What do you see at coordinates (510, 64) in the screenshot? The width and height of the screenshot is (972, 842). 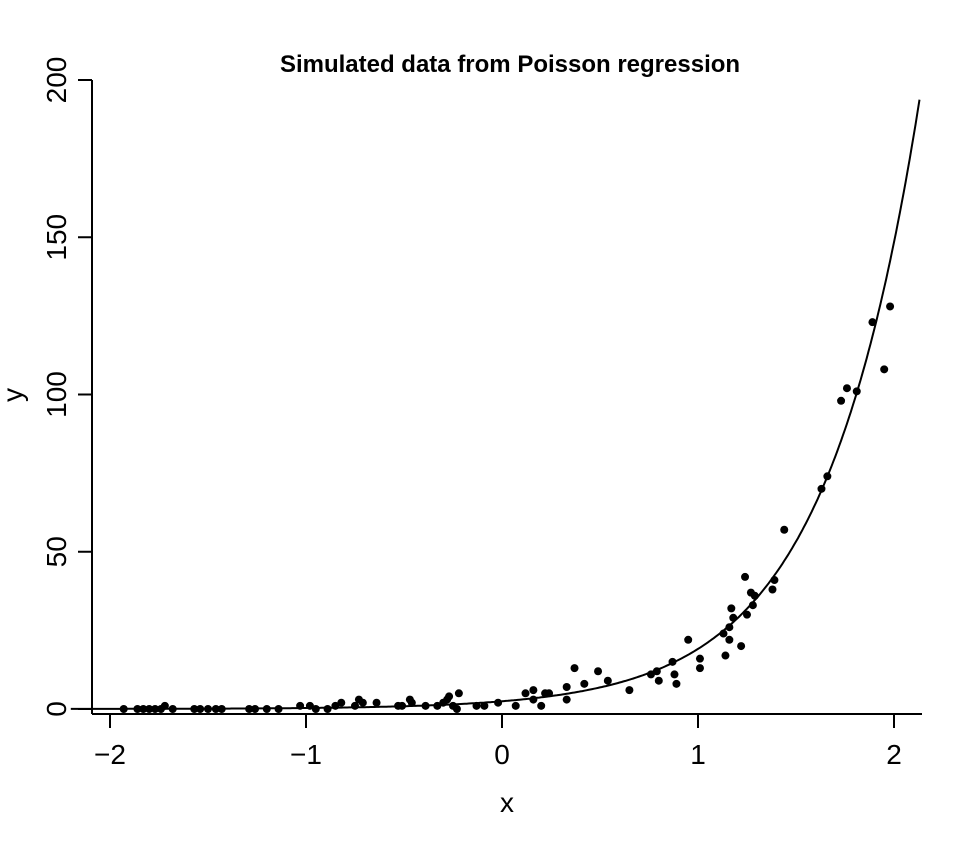 I see `chart-title: Simulated data from Poisson regression` at bounding box center [510, 64].